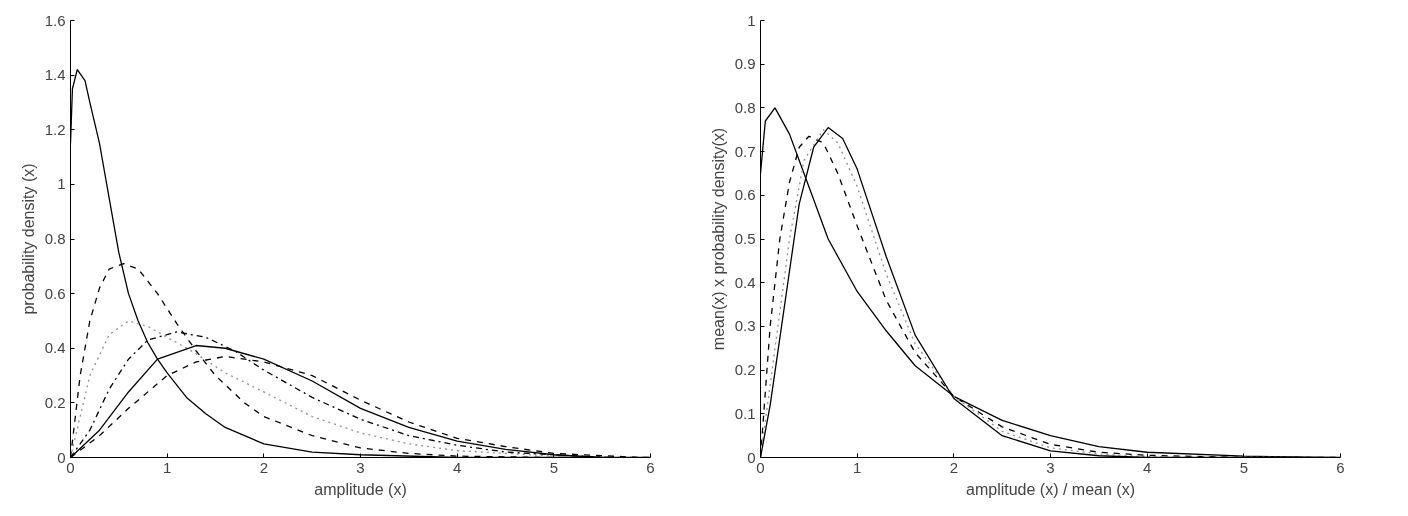  I want to click on y-tick-label: 0.3, so click(745, 326).